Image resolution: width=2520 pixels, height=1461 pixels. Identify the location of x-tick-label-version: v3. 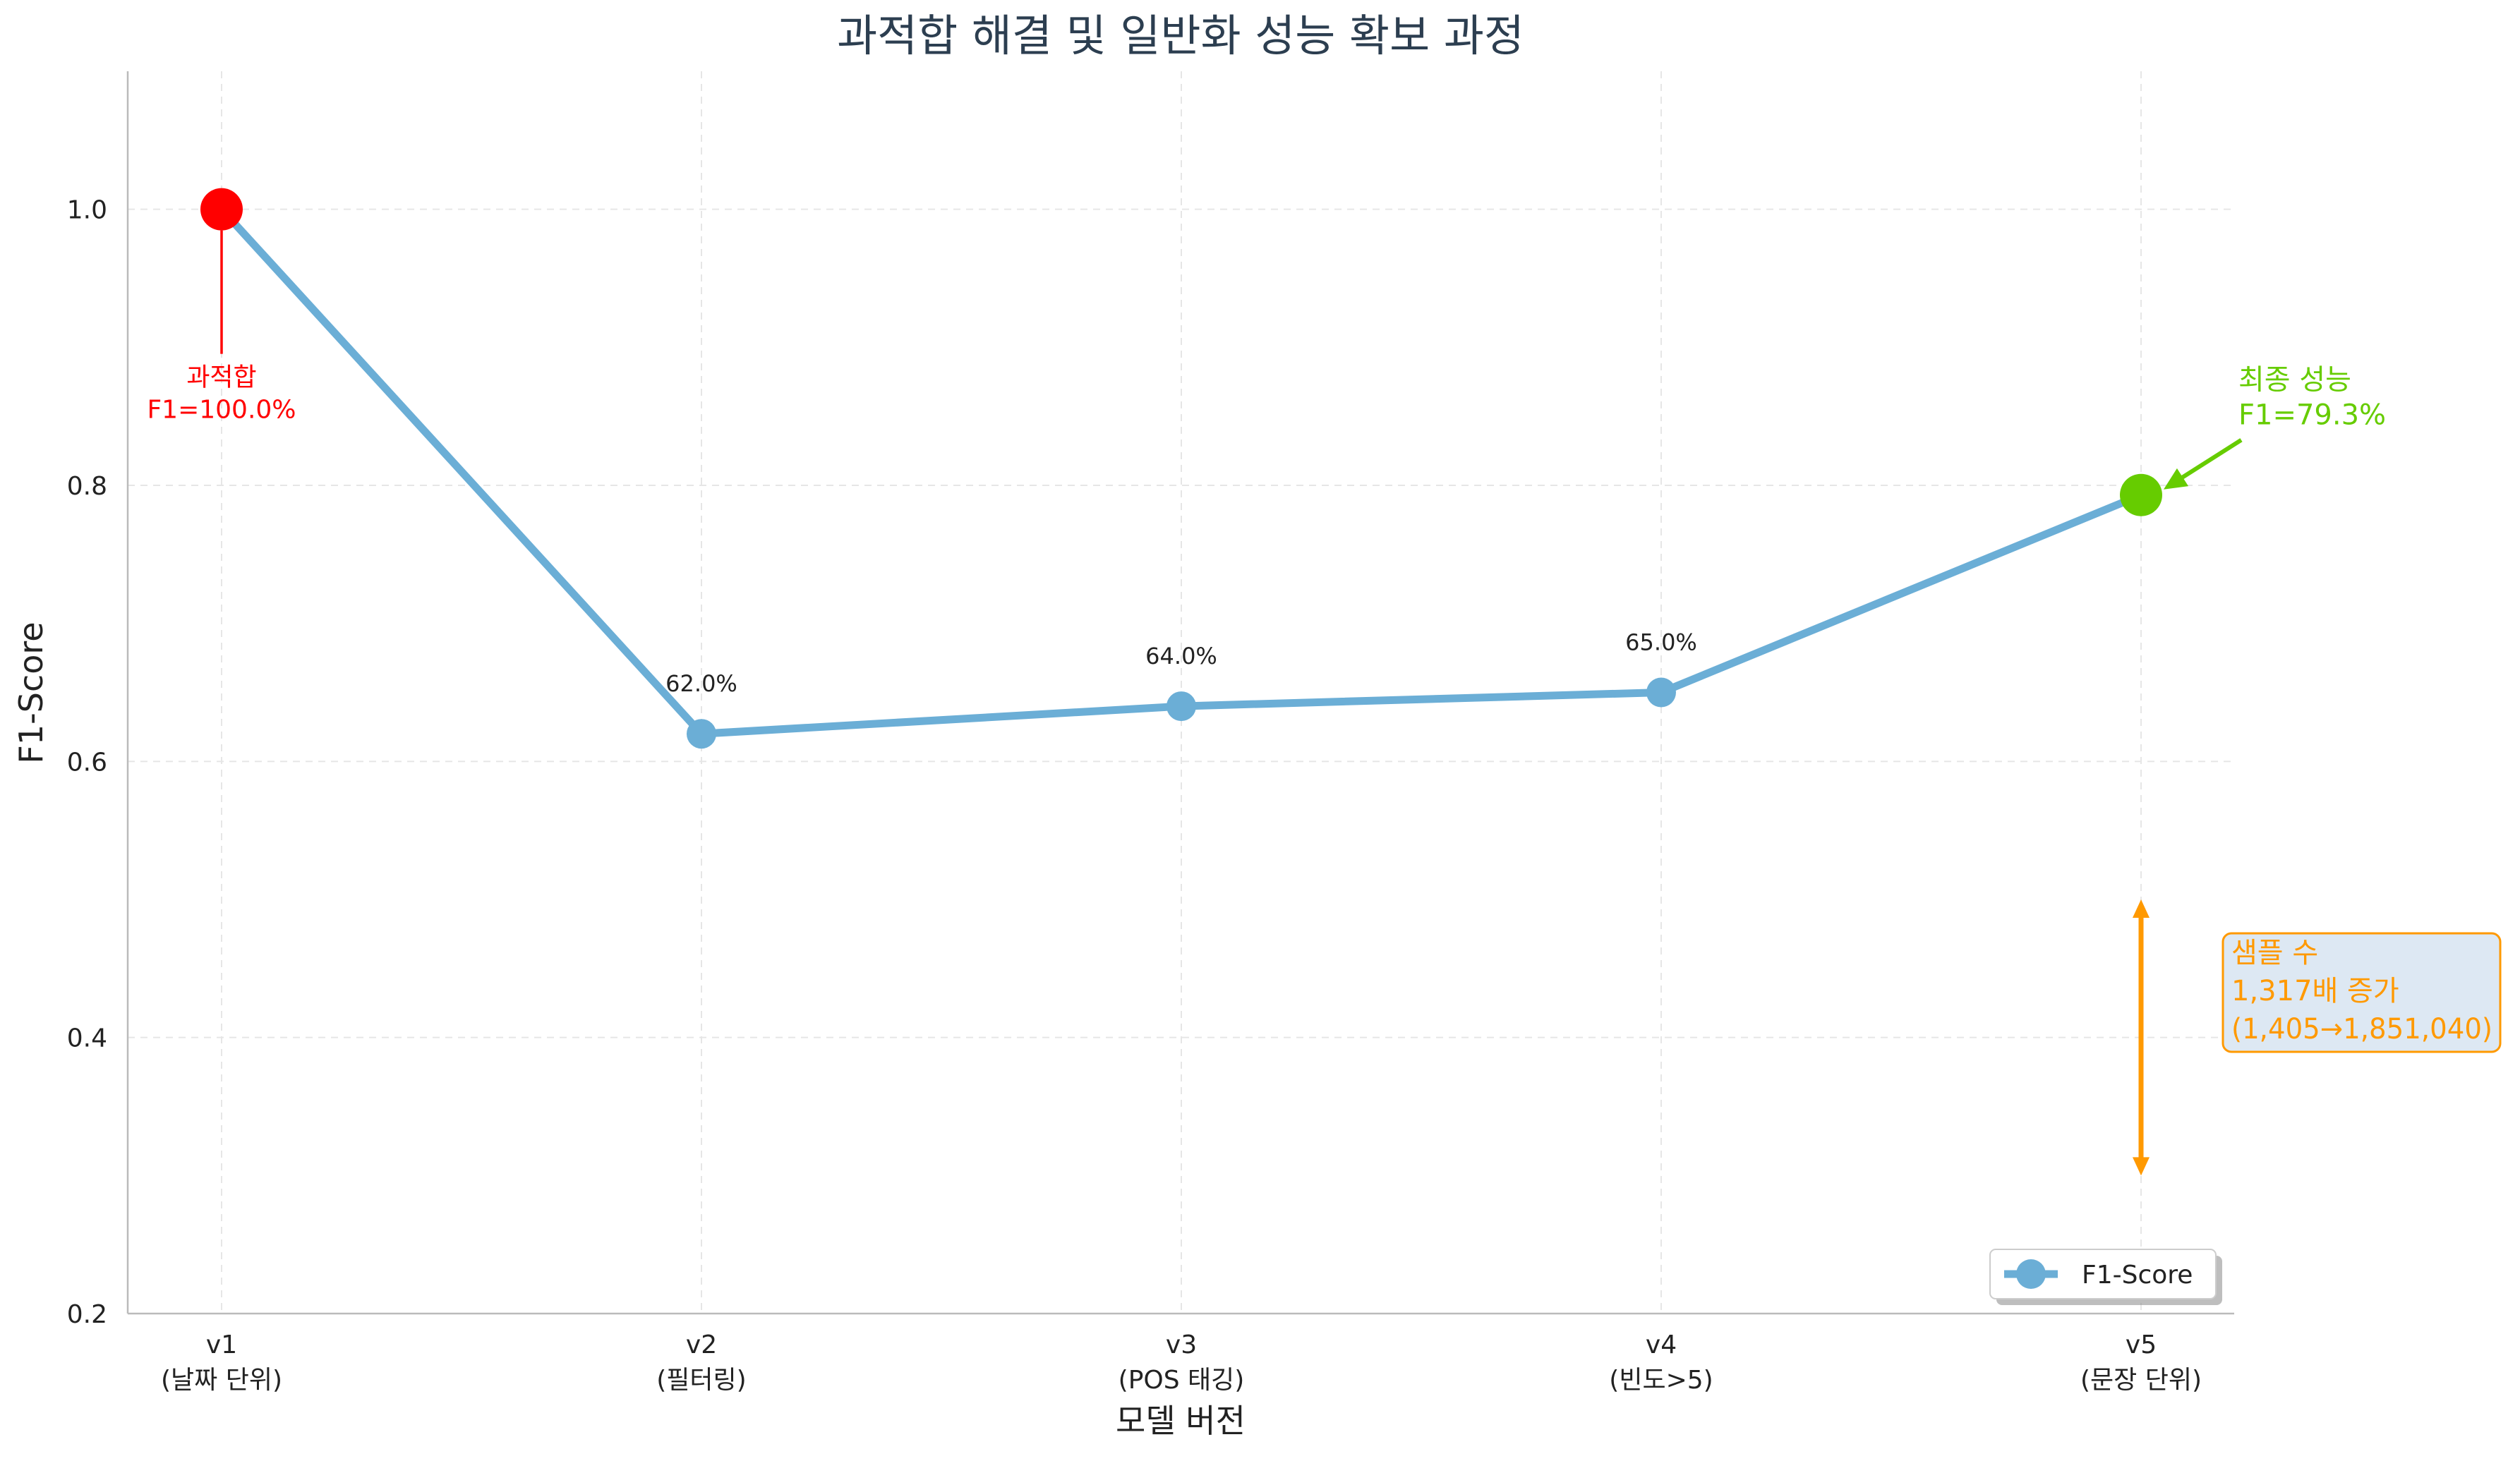
(1181, 1344).